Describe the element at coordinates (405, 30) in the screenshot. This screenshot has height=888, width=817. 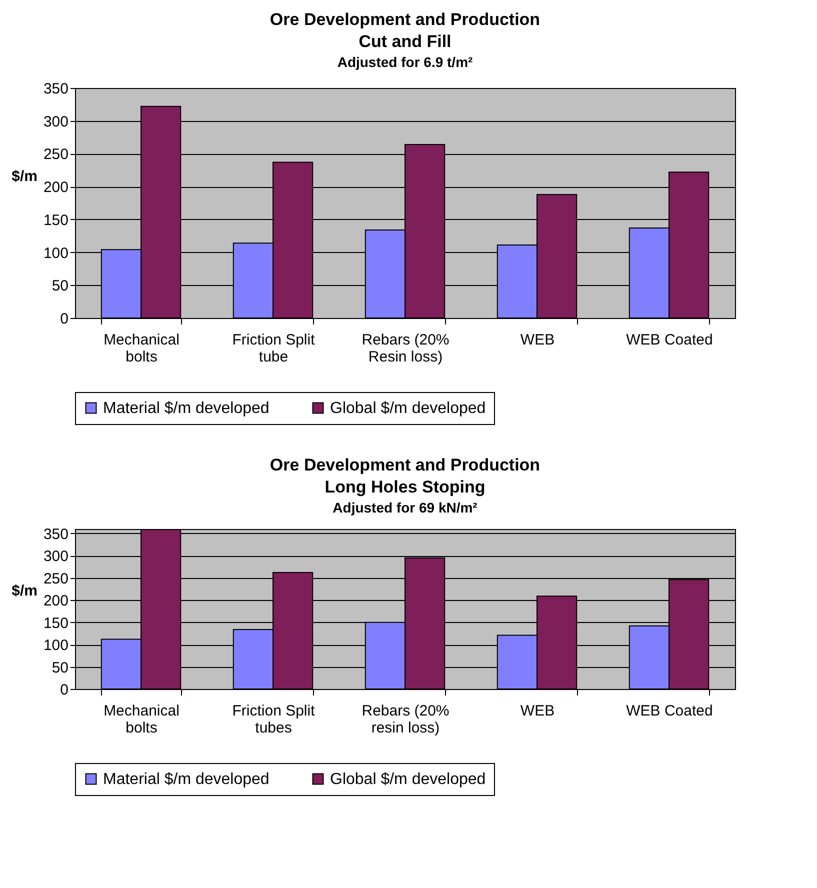
I see `chart-title: Ore Development and Production Cut and Fill` at that location.